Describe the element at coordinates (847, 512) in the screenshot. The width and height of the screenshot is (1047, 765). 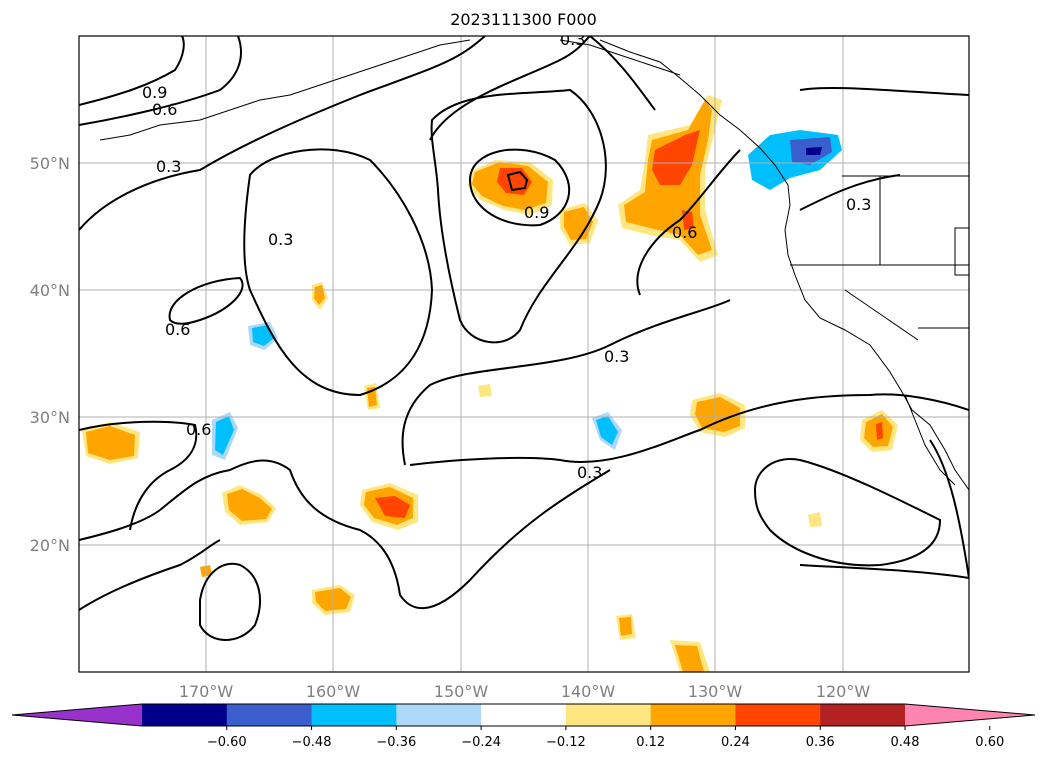
I see `contour-east-loop` at that location.